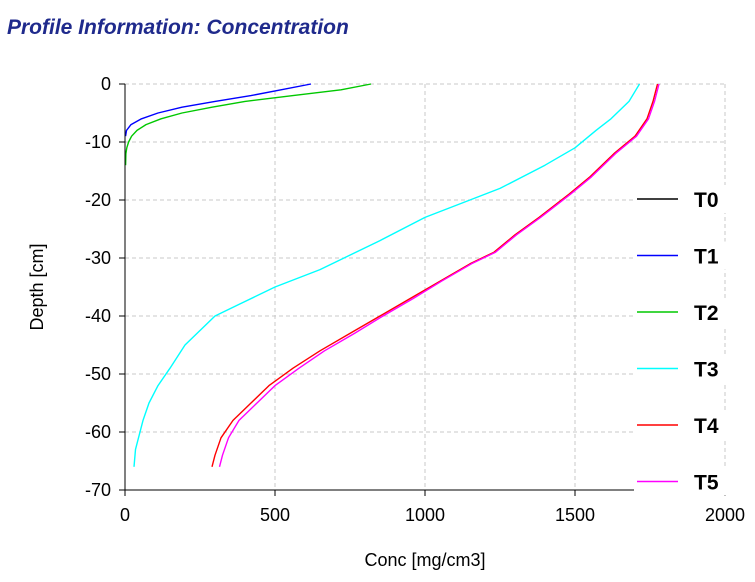 This screenshot has height=582, width=755. Describe the element at coordinates (725, 515) in the screenshot. I see `x-tick-label: 2000` at that location.